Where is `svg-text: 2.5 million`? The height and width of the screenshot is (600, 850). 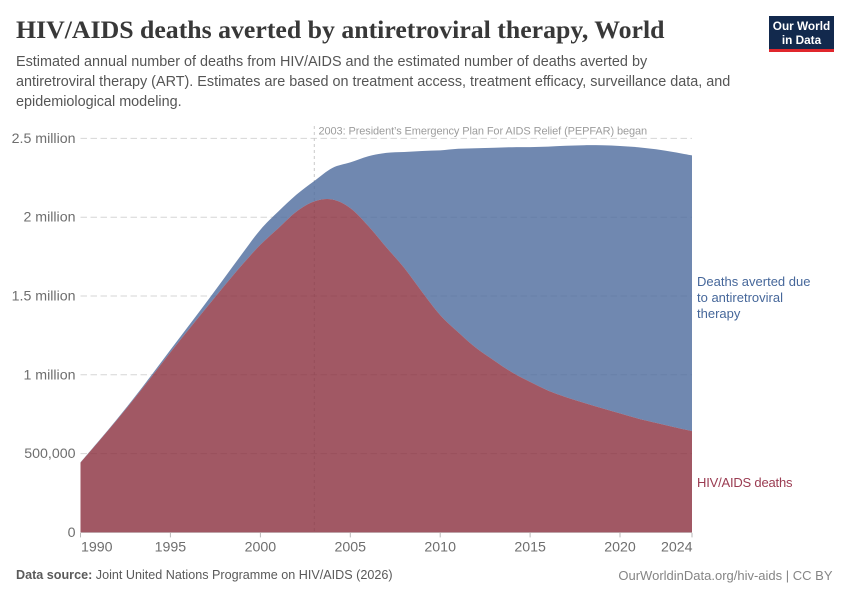
svg-text: 2.5 million is located at coordinates (44, 139).